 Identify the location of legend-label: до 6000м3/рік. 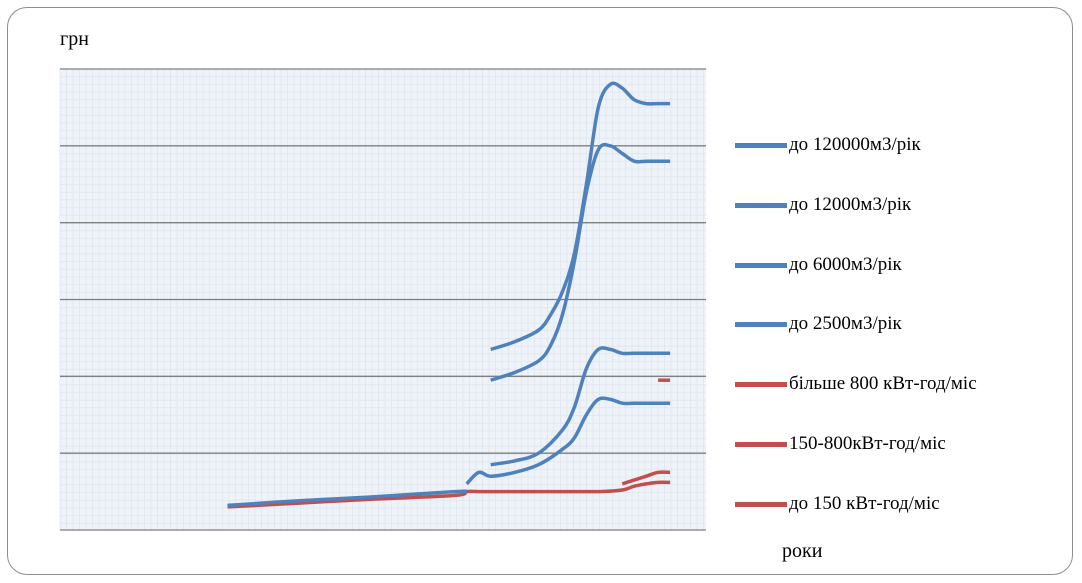
(845, 264).